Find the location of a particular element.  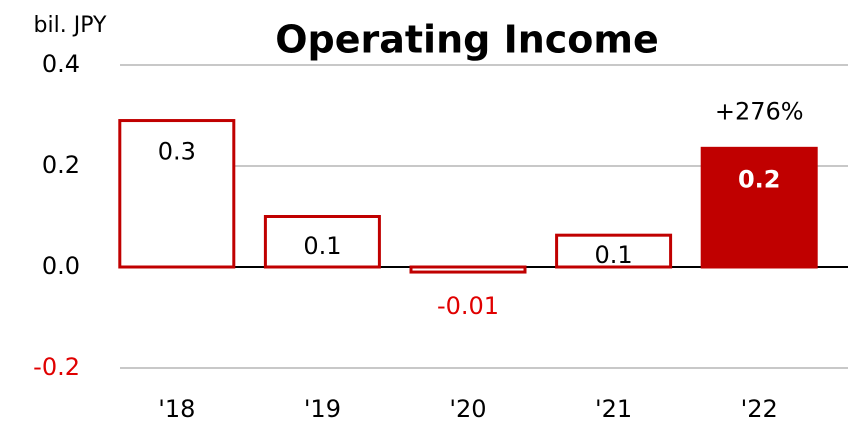

chart-title: Operating Income is located at coordinates (467, 40).